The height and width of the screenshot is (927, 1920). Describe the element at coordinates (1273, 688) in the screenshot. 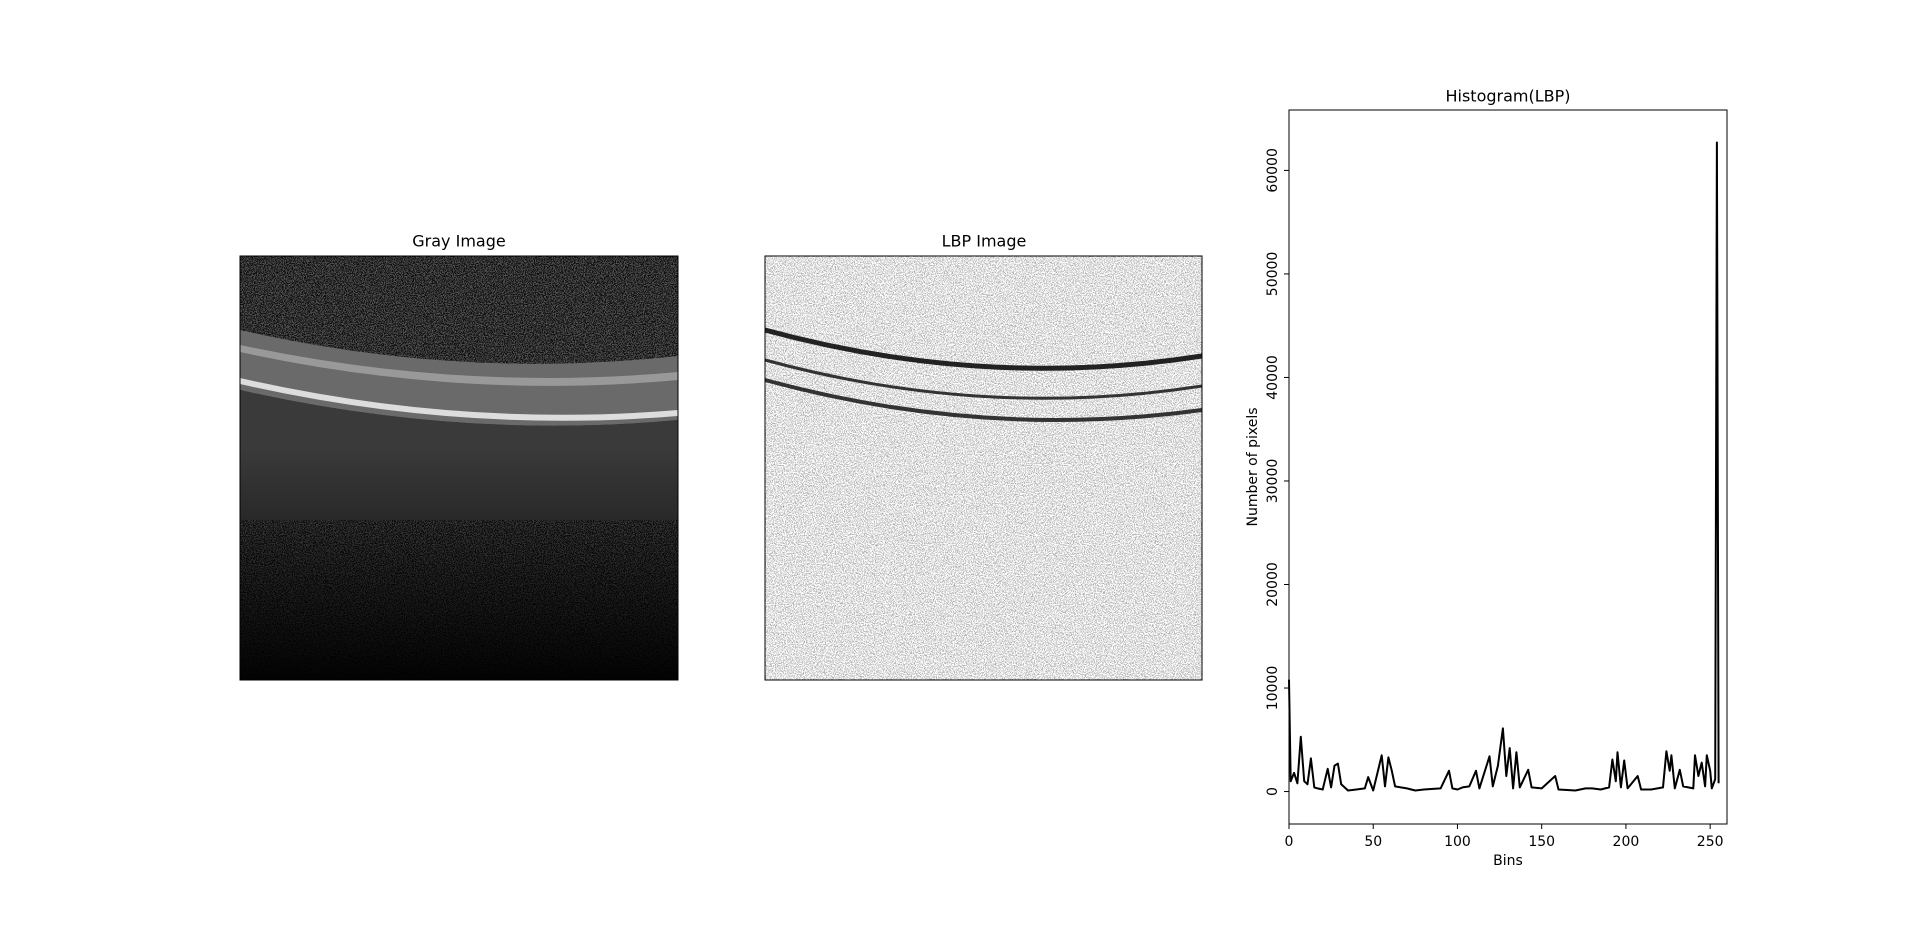

I see `y-tick-label: 10000` at that location.